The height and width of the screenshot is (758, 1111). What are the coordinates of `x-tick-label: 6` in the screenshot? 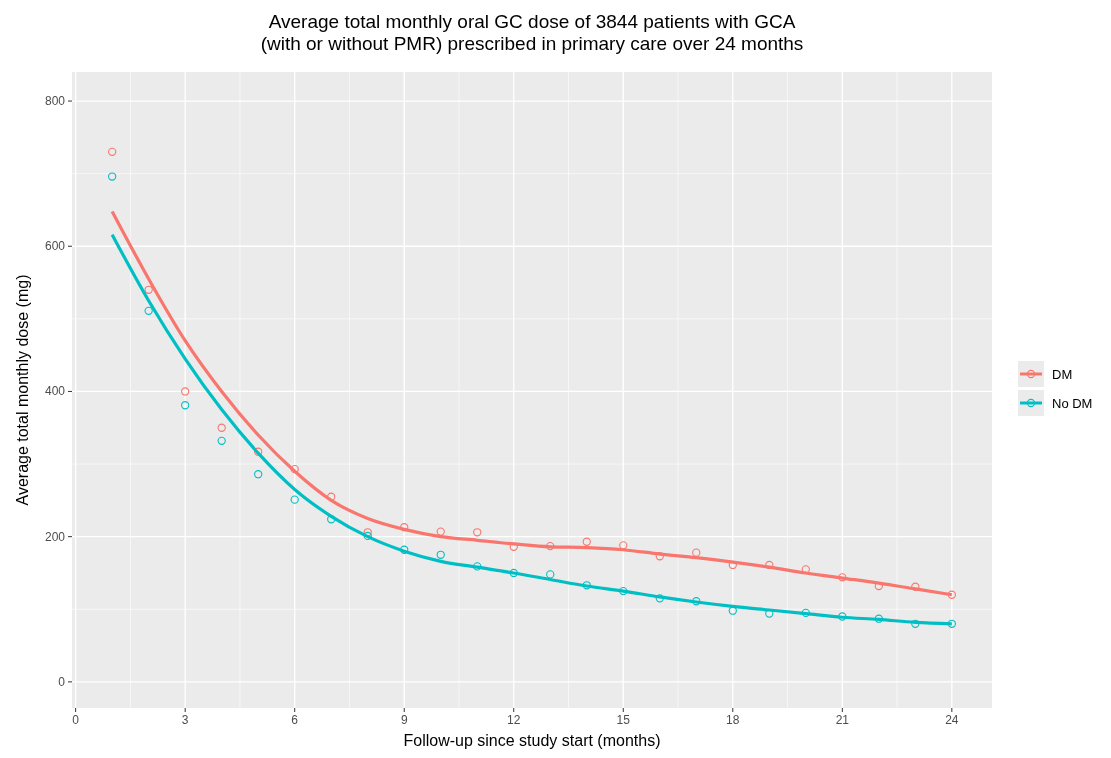 It's located at (295, 720).